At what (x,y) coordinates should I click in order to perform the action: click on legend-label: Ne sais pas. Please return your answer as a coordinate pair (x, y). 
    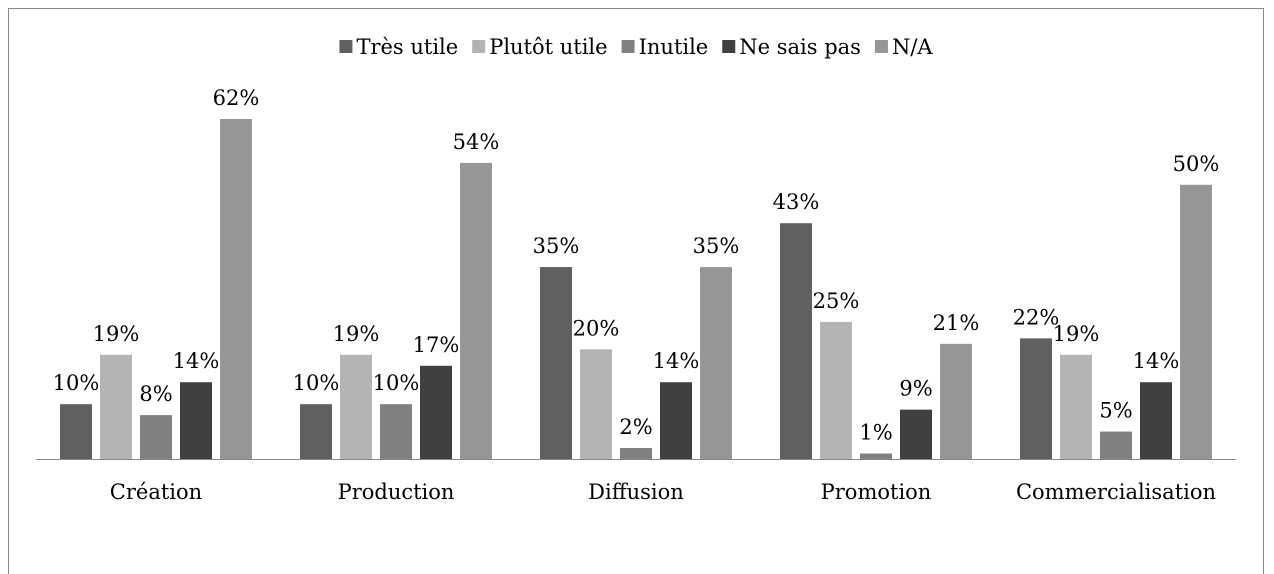
    Looking at the image, I should click on (800, 47).